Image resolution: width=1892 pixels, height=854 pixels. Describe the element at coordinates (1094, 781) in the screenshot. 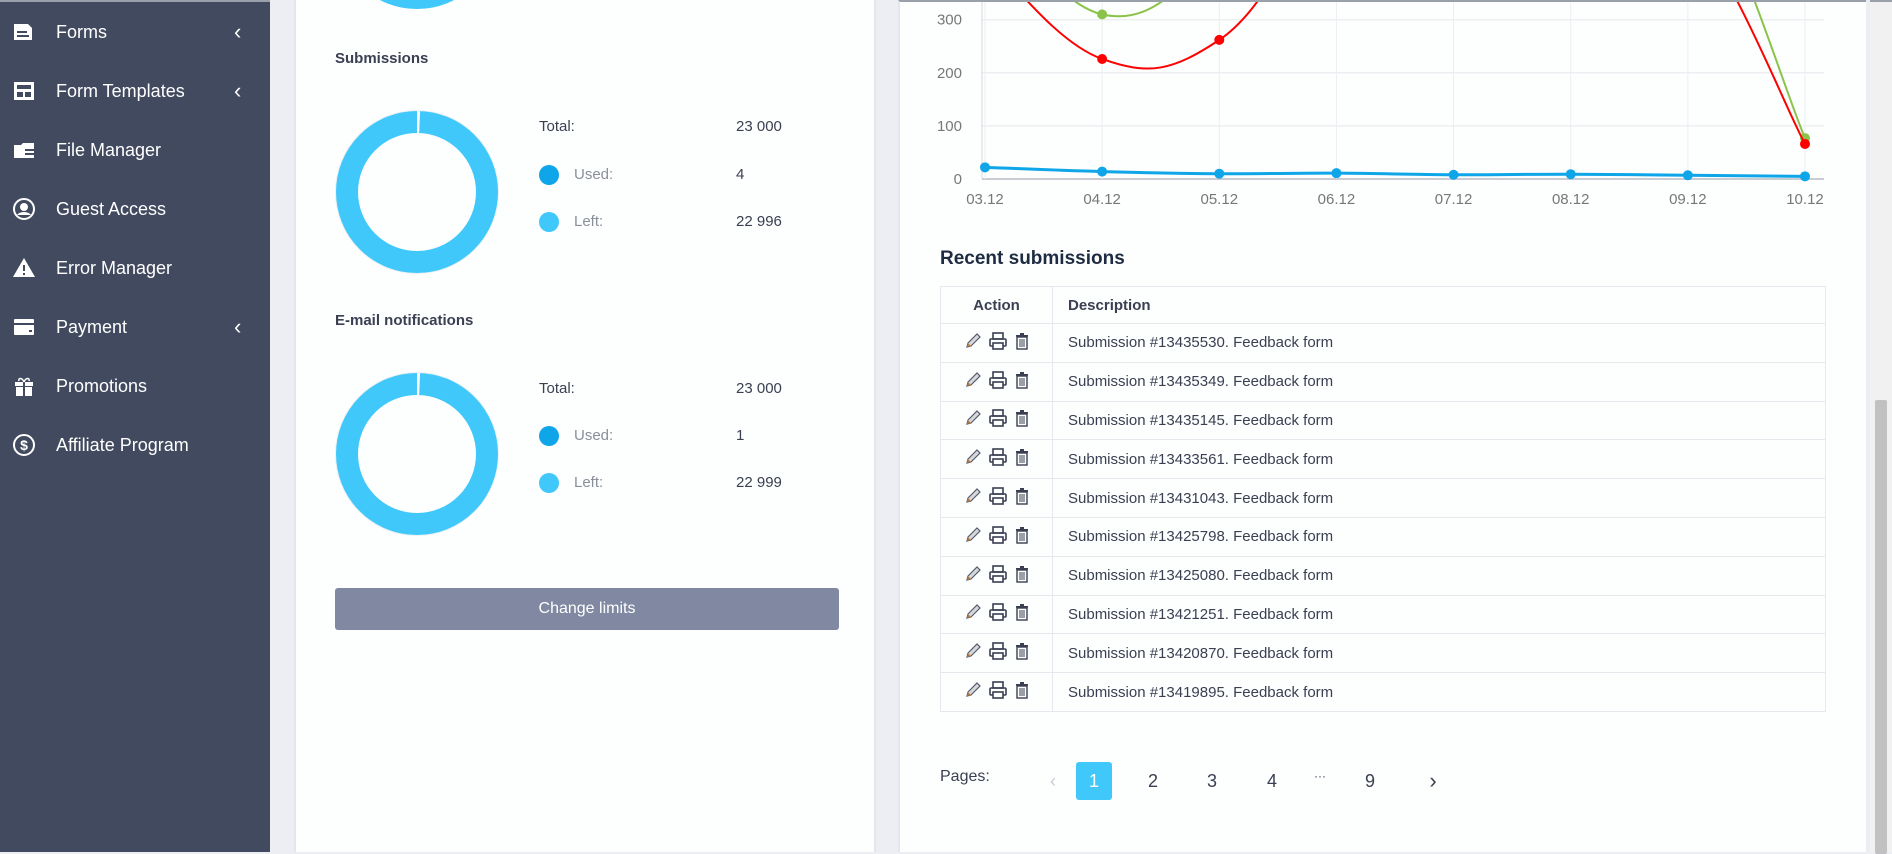

I see `page-1-button: 1` at that location.